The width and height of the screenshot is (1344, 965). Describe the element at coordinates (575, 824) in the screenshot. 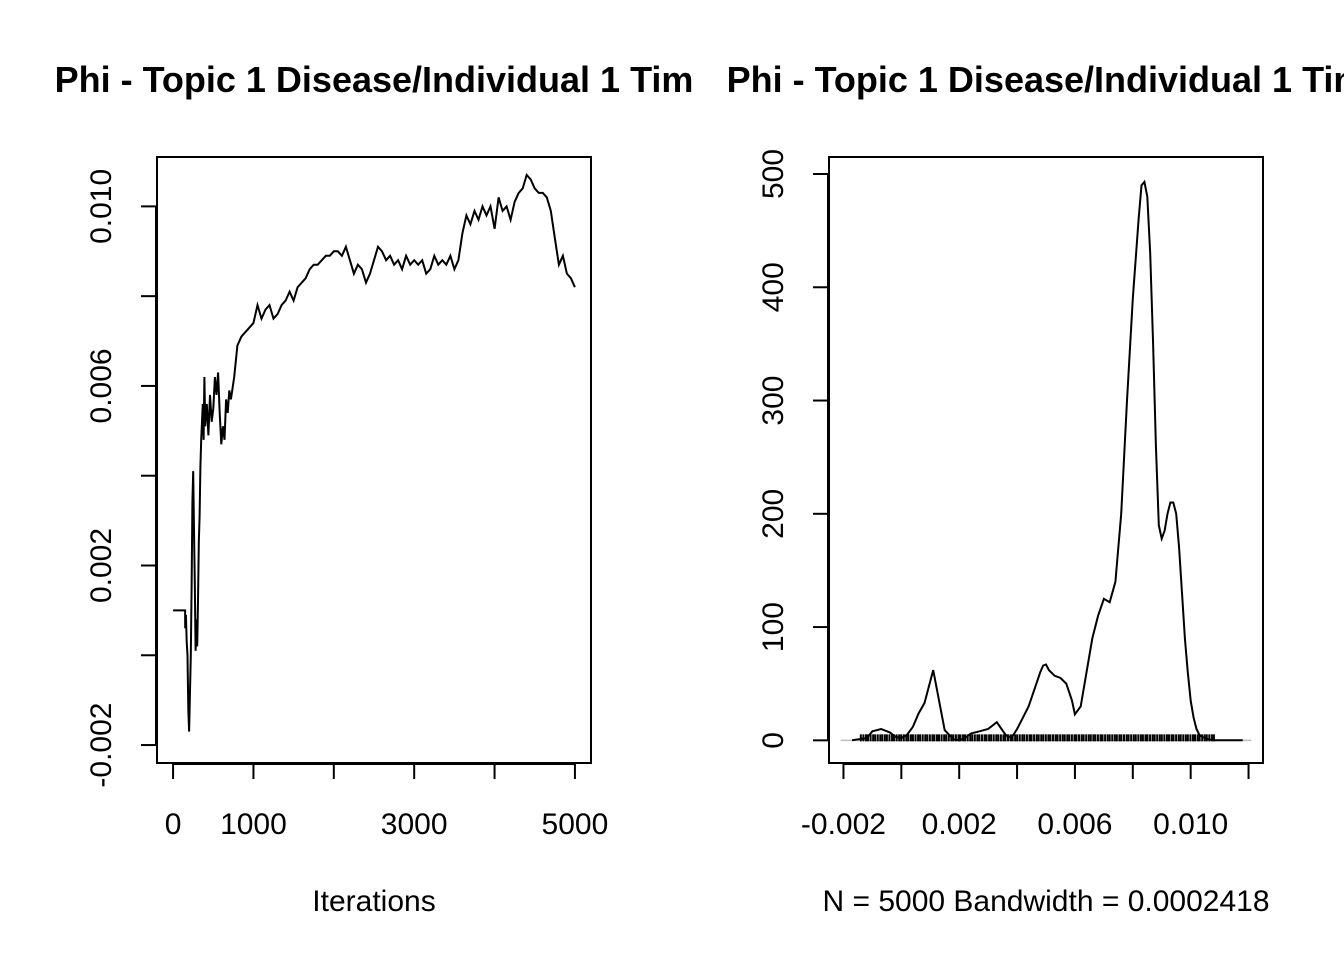

I see `x-tick-label: 5000` at that location.